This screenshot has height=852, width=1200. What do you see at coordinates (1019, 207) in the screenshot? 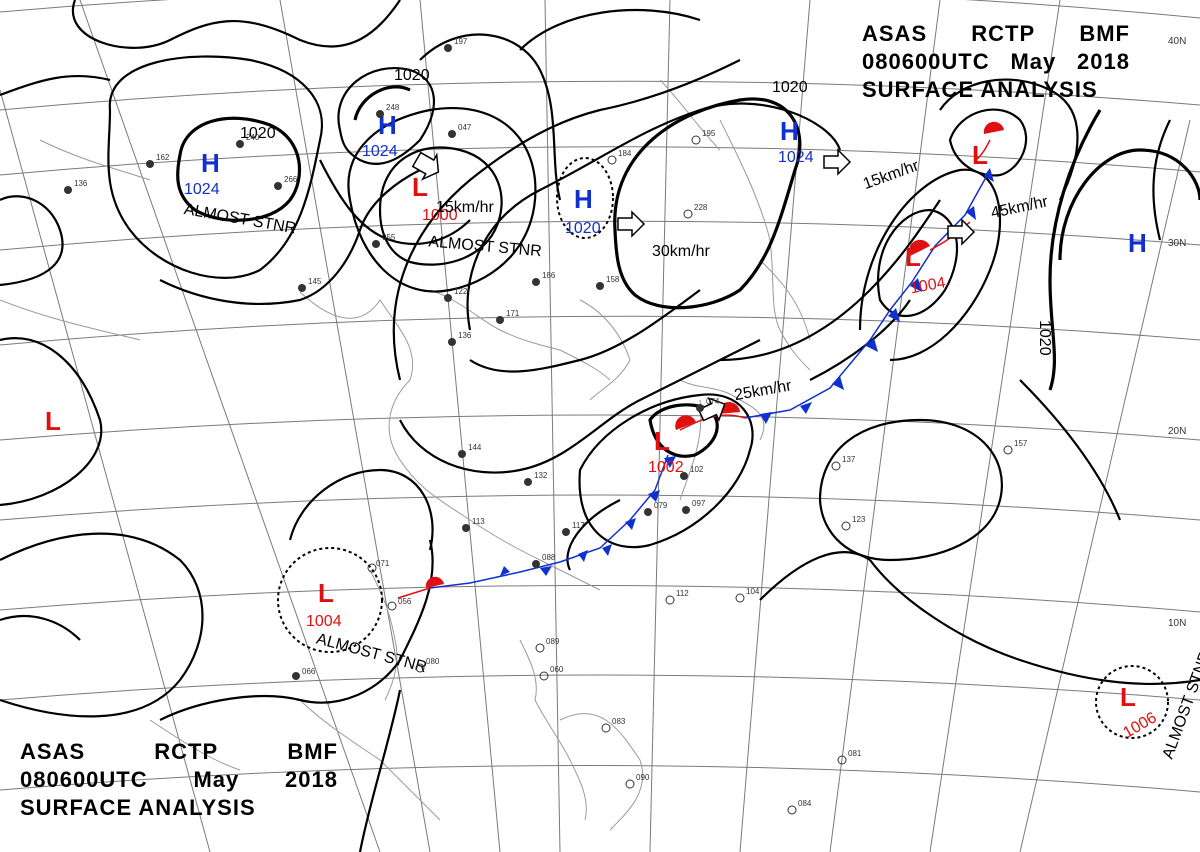
I see `system-motion: 45km/hr` at bounding box center [1019, 207].